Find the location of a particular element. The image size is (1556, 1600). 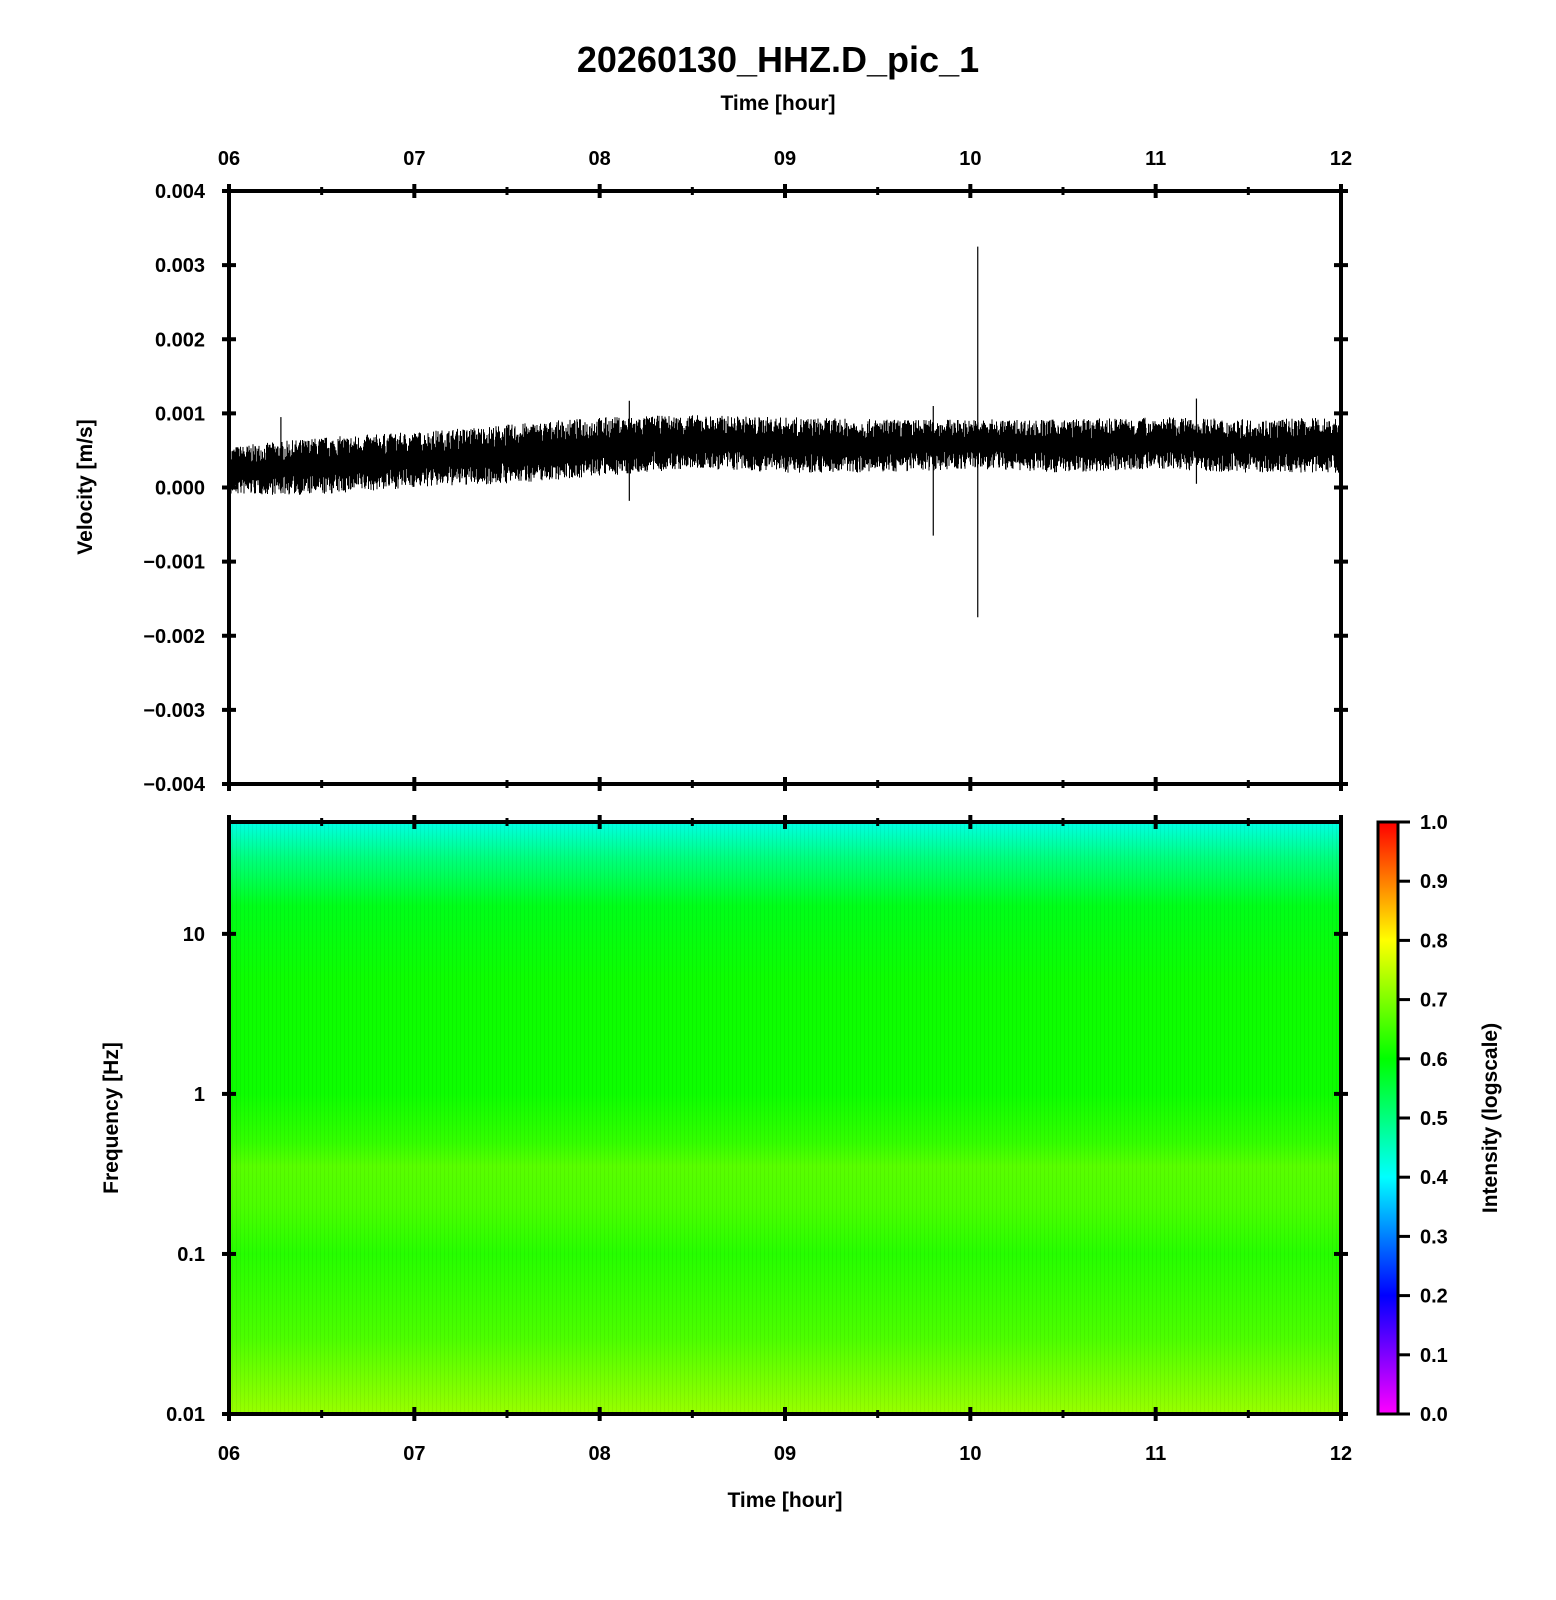

colorbar-tick-label-0.8: 0.8 is located at coordinates (1434, 941).